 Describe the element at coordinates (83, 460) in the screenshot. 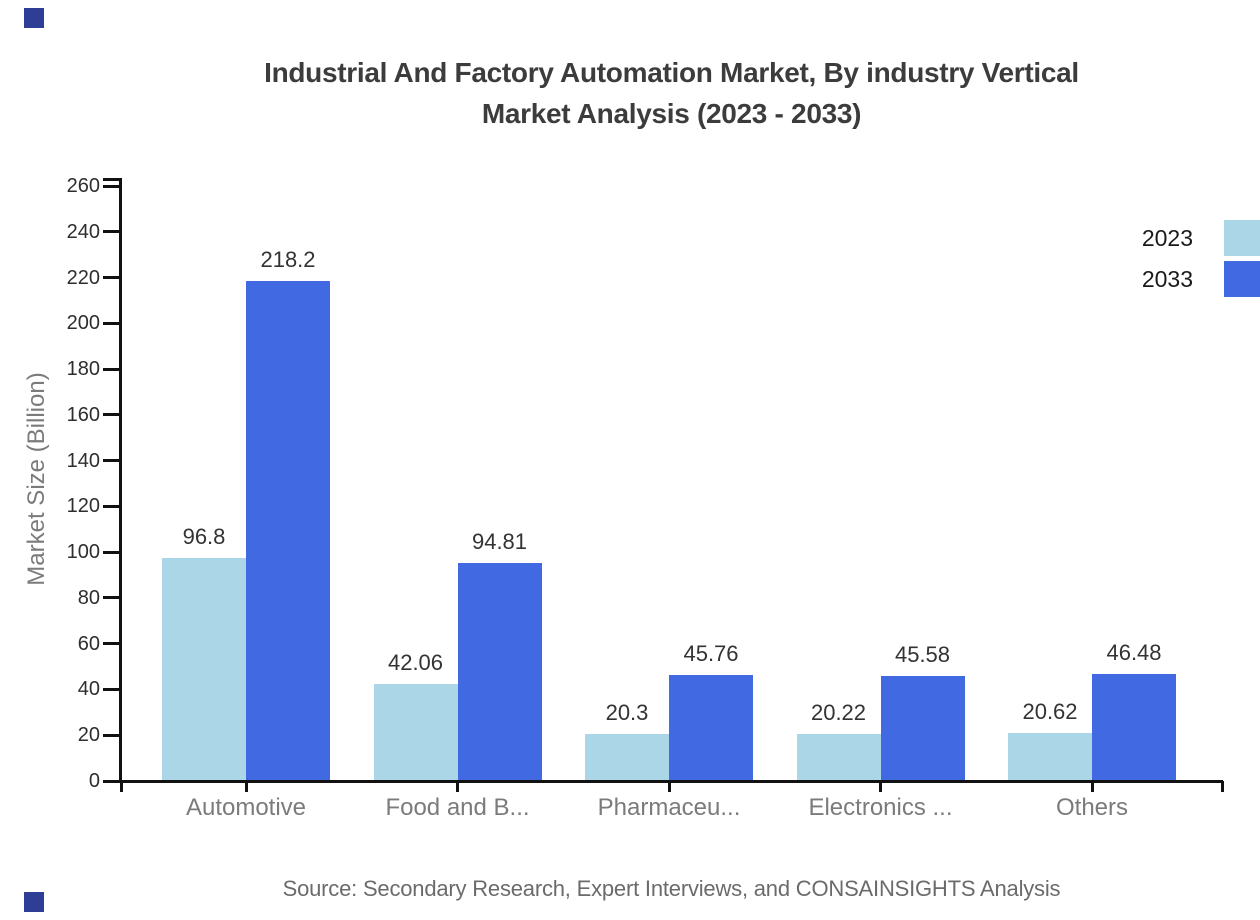

I see `y-tick-label: 140` at that location.